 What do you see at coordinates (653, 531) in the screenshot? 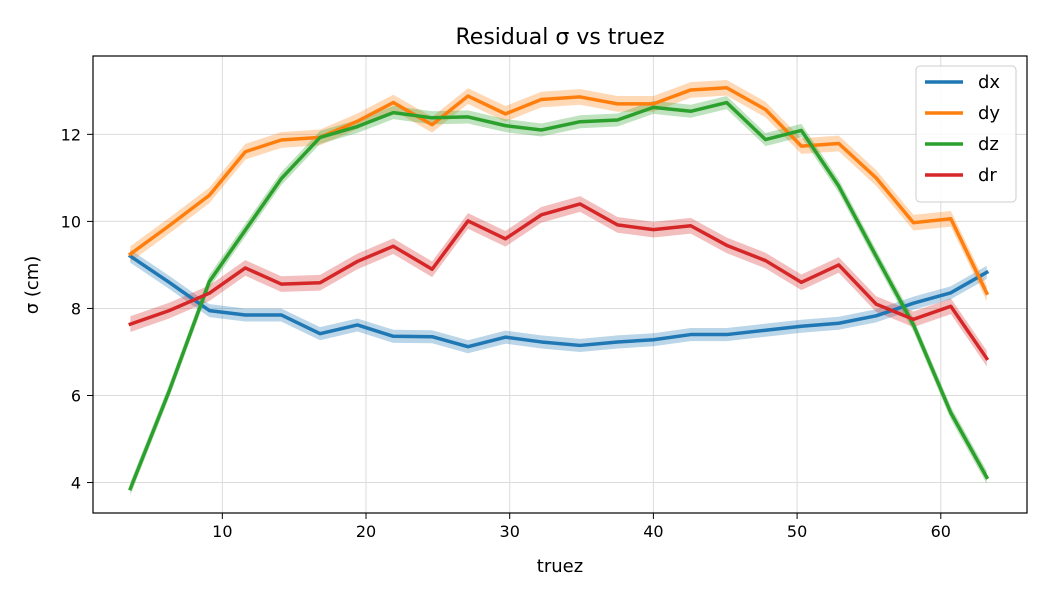
I see `x-tick-label: 40` at bounding box center [653, 531].